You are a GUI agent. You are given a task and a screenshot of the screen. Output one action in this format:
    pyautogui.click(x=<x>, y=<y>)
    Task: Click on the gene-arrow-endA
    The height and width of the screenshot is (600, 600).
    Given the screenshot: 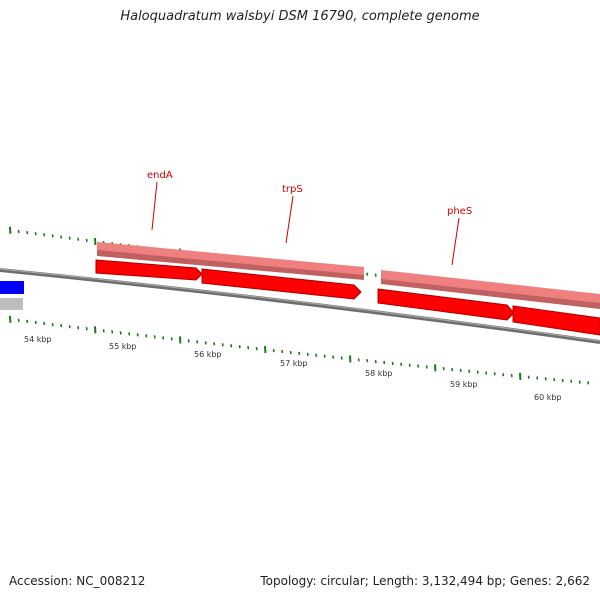 What is the action you would take?
    pyautogui.click(x=149, y=270)
    